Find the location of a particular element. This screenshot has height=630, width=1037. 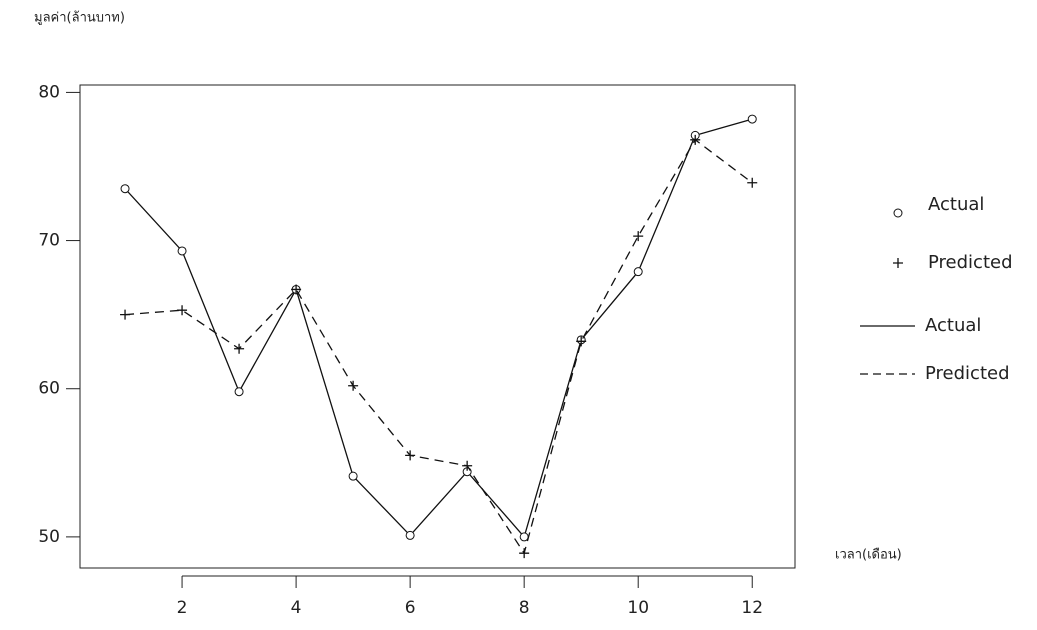

x-tick-label: 4 is located at coordinates (296, 608).